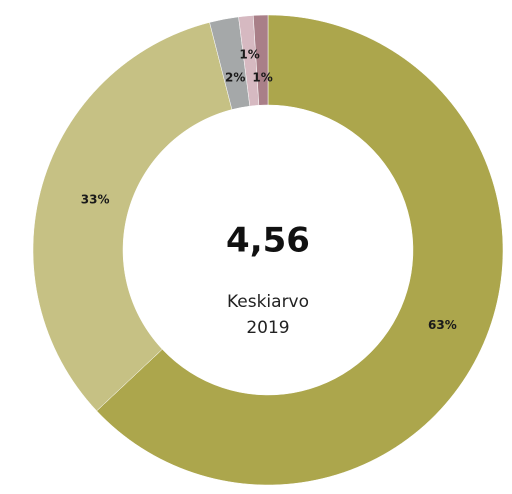 The height and width of the screenshot is (494, 512). Describe the element at coordinates (260, 60) in the screenshot. I see `donut-segment` at that location.